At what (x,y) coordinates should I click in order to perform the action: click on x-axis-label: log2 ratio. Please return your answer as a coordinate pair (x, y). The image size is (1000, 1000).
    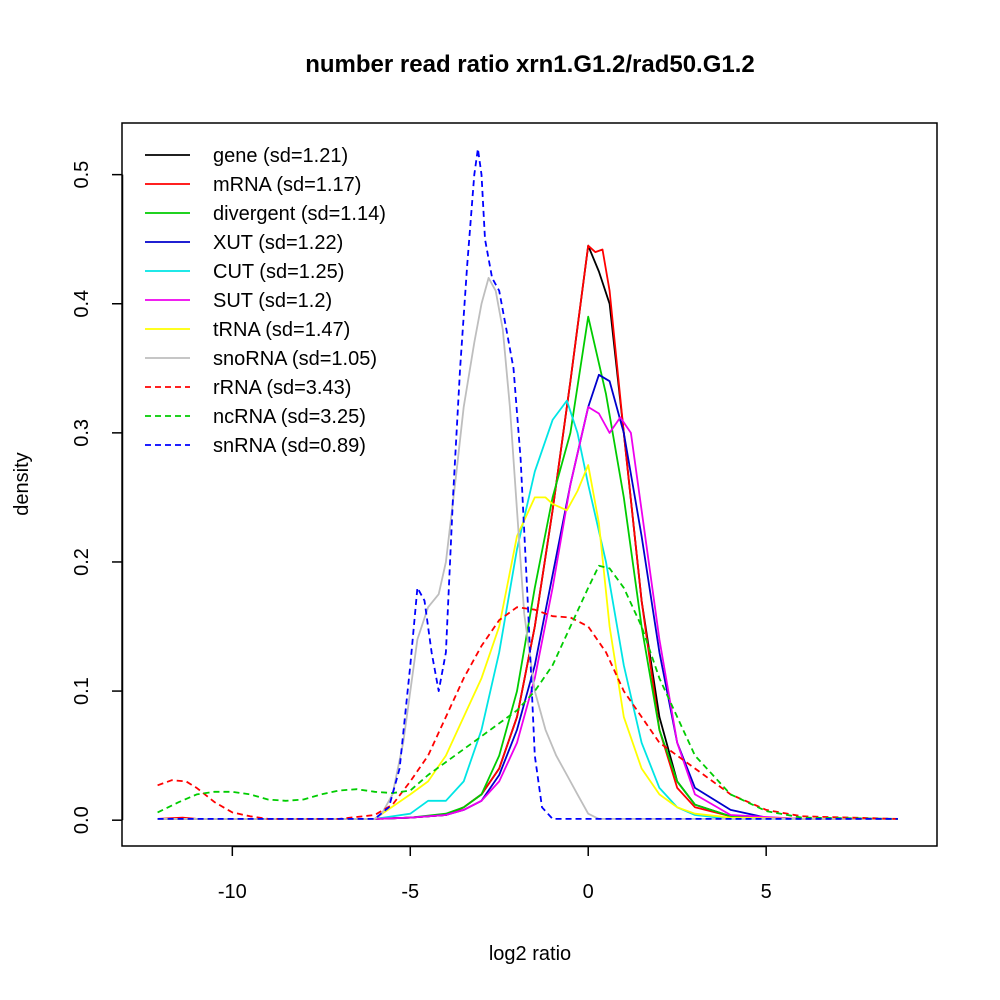
    Looking at the image, I should click on (530, 954).